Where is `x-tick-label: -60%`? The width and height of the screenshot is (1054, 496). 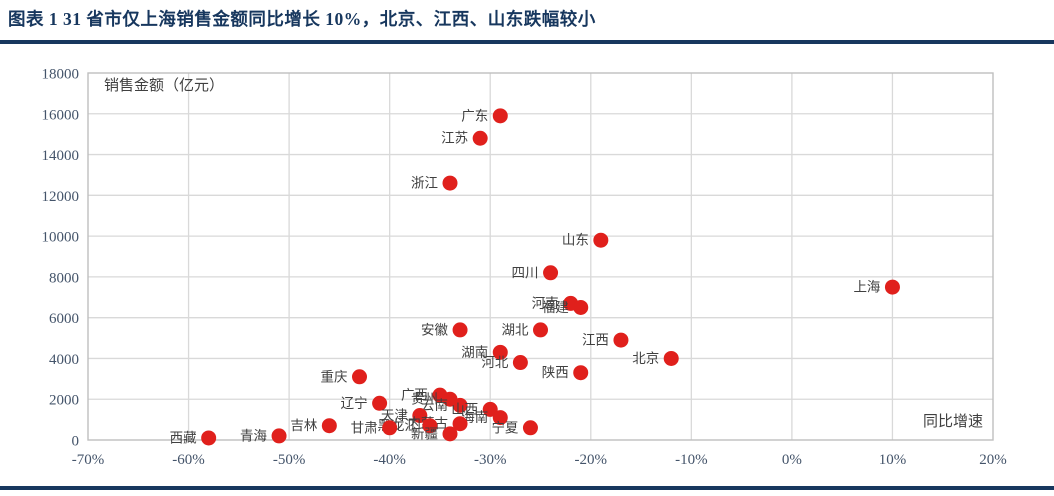
x-tick-label: -60% is located at coordinates (188, 460).